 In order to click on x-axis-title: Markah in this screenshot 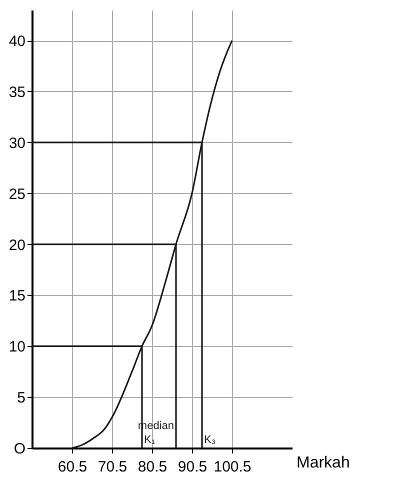, I will do `click(323, 463)`.